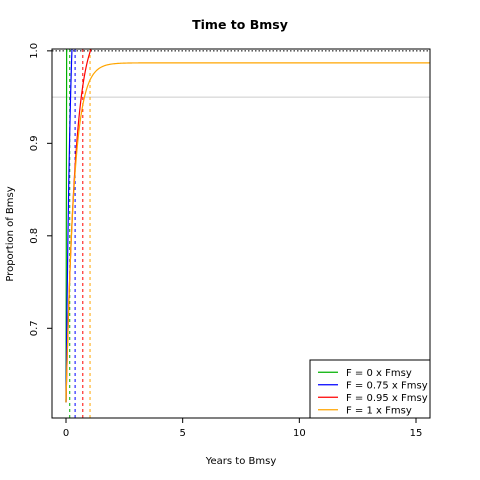  I want to click on chart-title: Time to Bmsy, so click(240, 24).